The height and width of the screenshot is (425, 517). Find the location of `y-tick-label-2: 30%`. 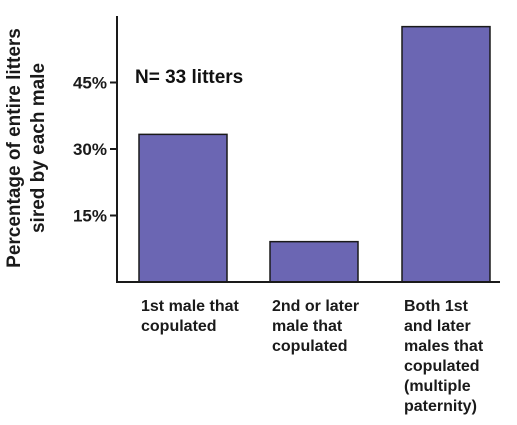

y-tick-label-2: 30% is located at coordinates (90, 149).